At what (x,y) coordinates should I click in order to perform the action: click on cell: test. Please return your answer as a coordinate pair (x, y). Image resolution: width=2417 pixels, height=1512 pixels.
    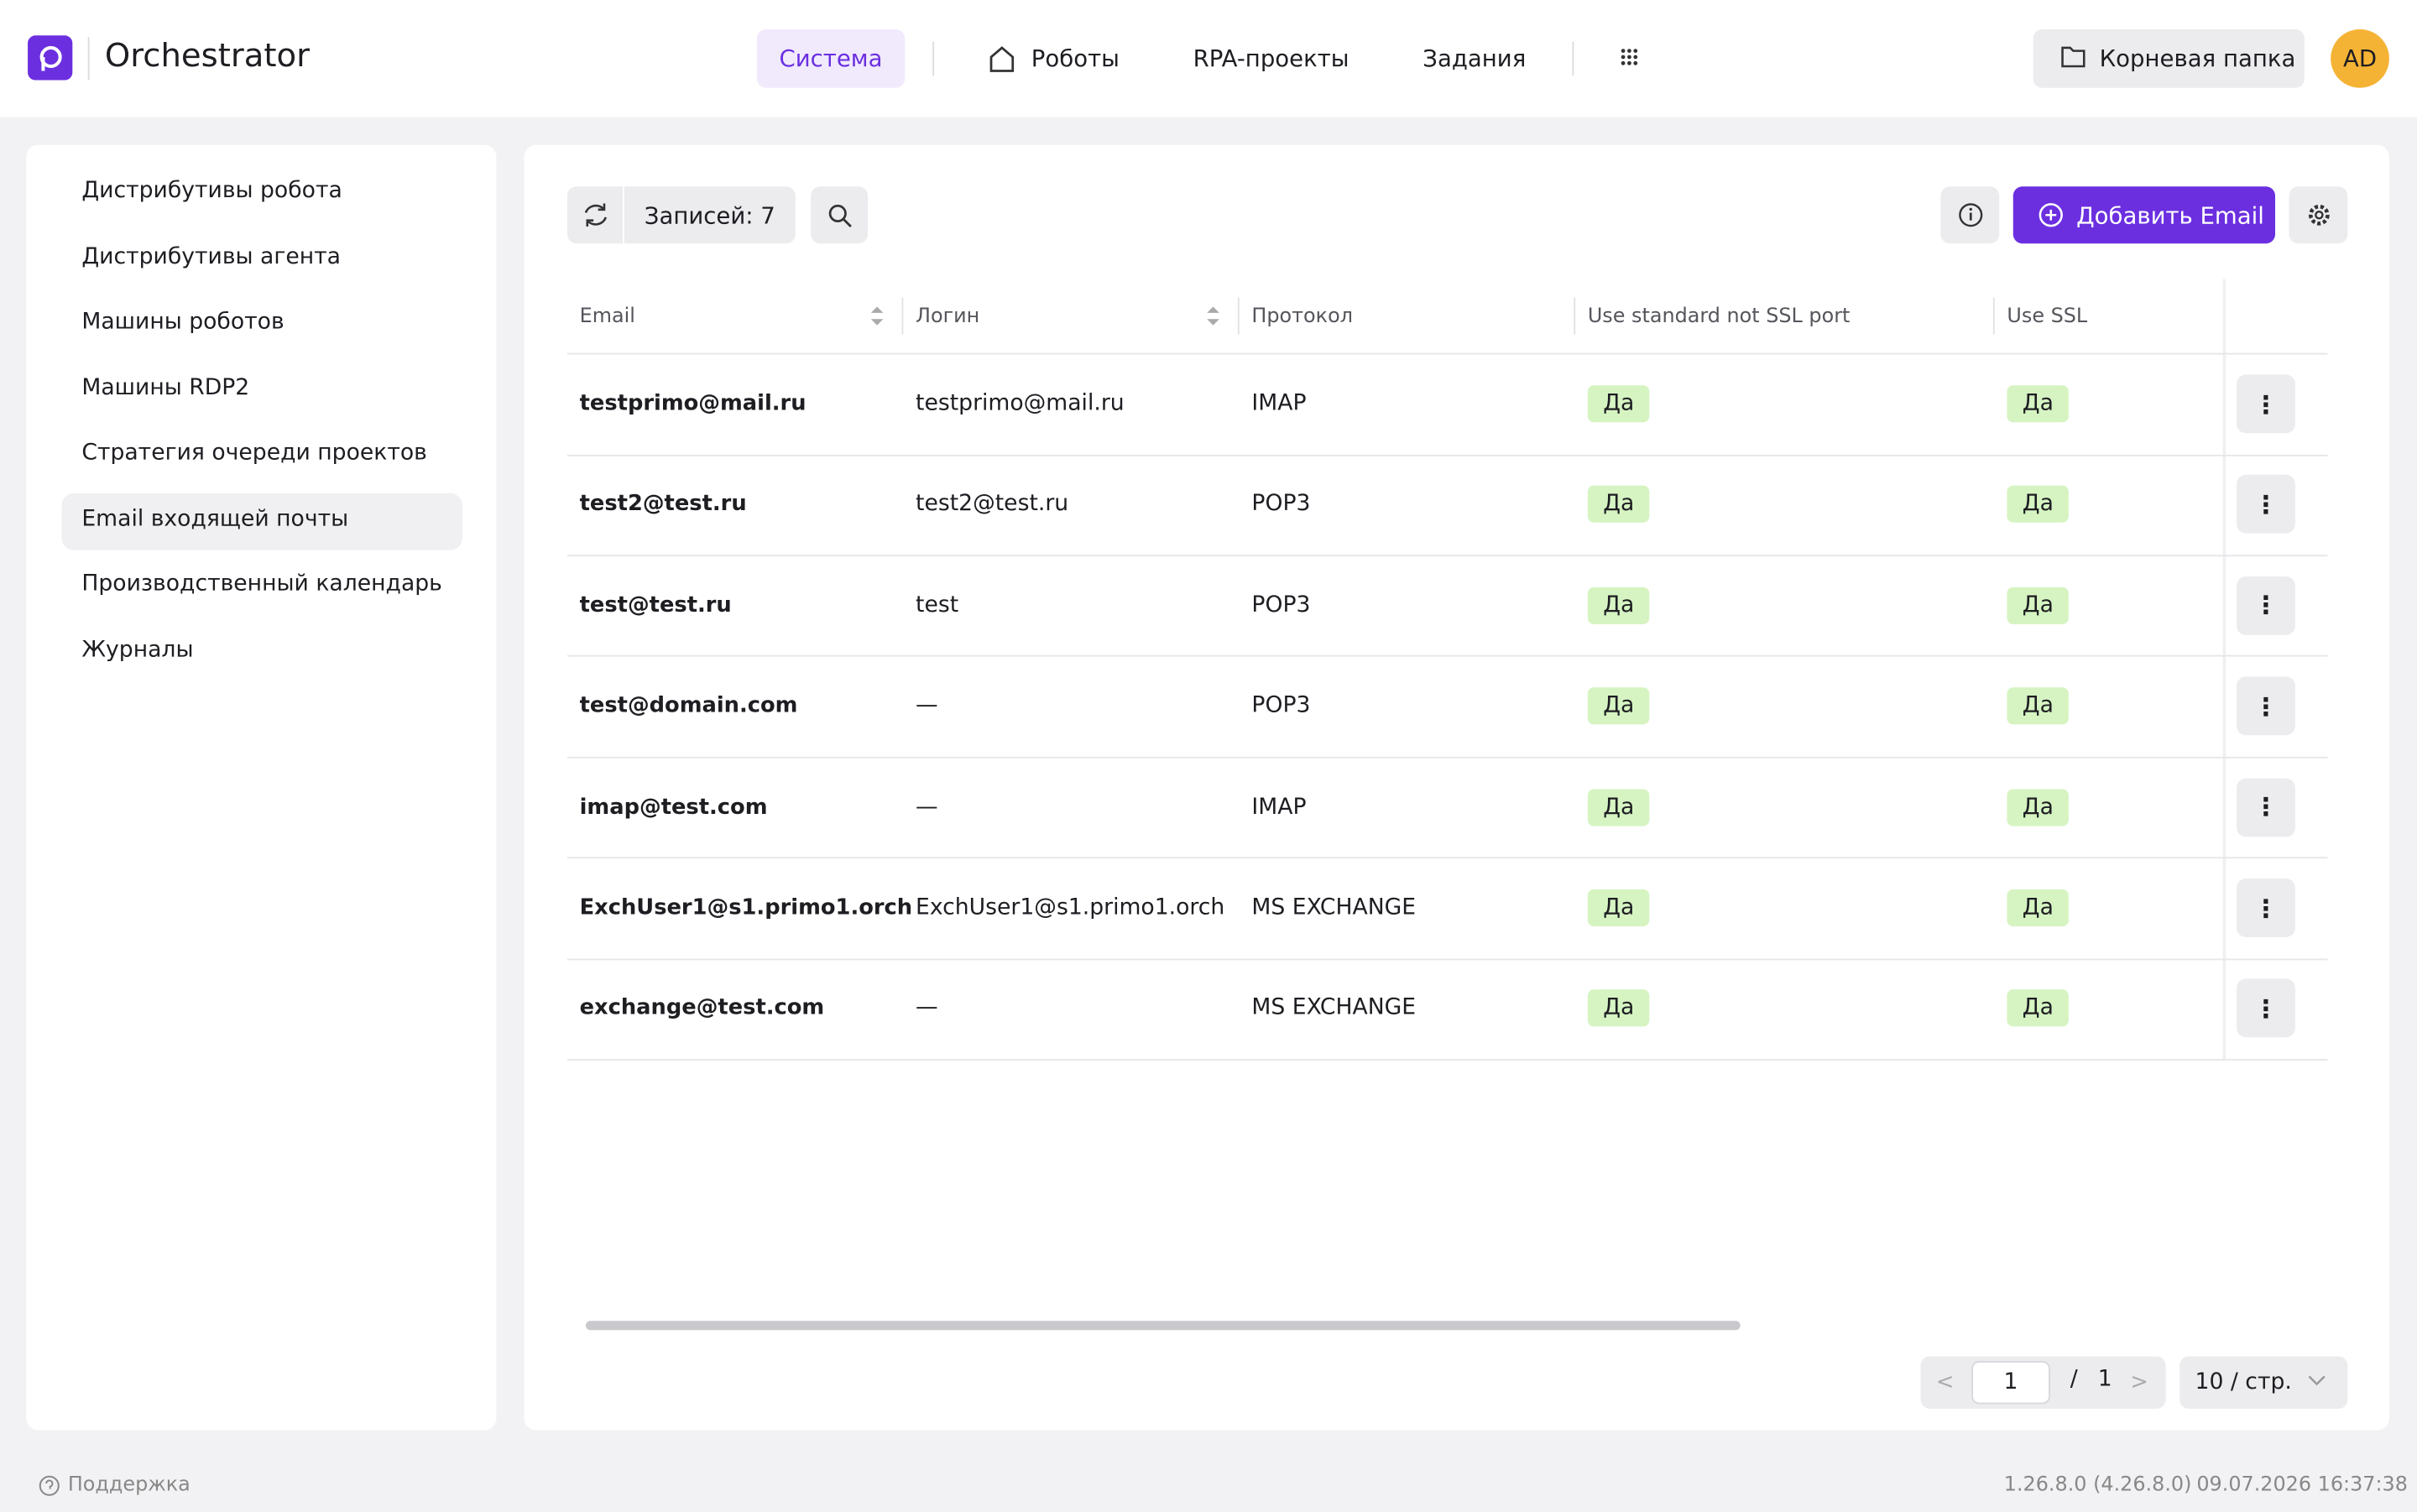
    Looking at the image, I should click on (937, 605).